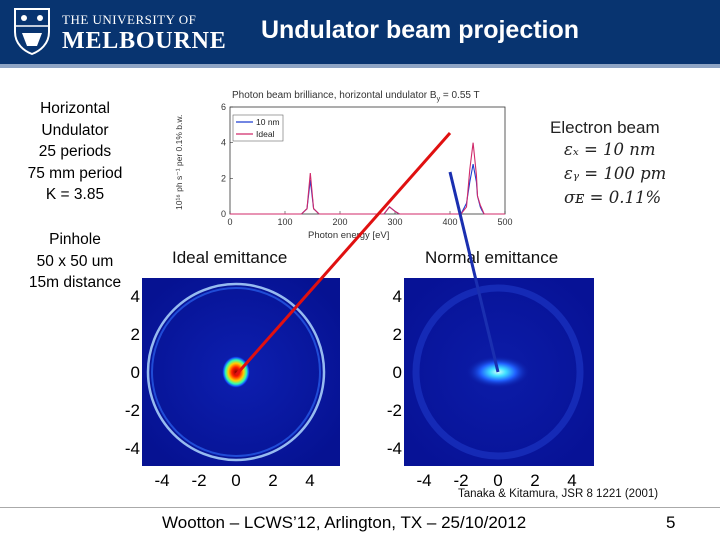 The width and height of the screenshot is (720, 540). Describe the element at coordinates (490, 384) in the screenshot. I see `normal-emittance-image: 4 2 0 -2 -4 -4 -2 0 2 4` at that location.